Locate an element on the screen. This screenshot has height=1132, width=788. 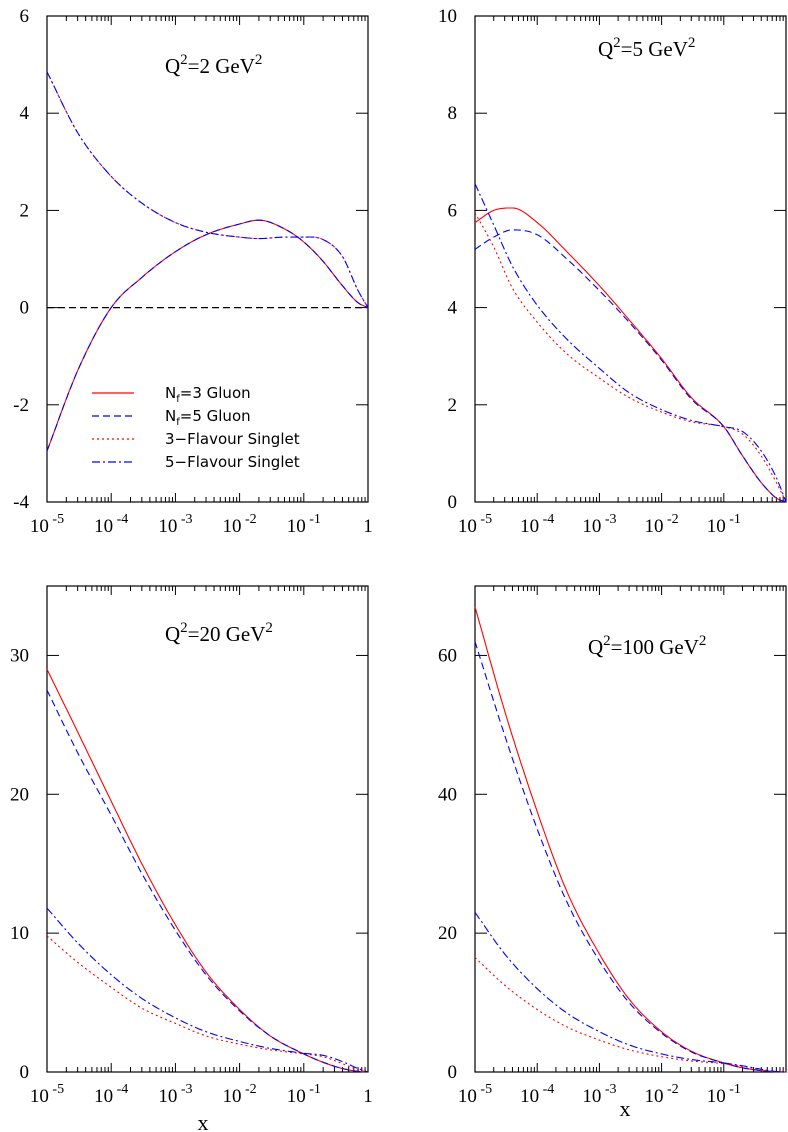
panel-label: Q2=100 GeV2 is located at coordinates (647, 646).